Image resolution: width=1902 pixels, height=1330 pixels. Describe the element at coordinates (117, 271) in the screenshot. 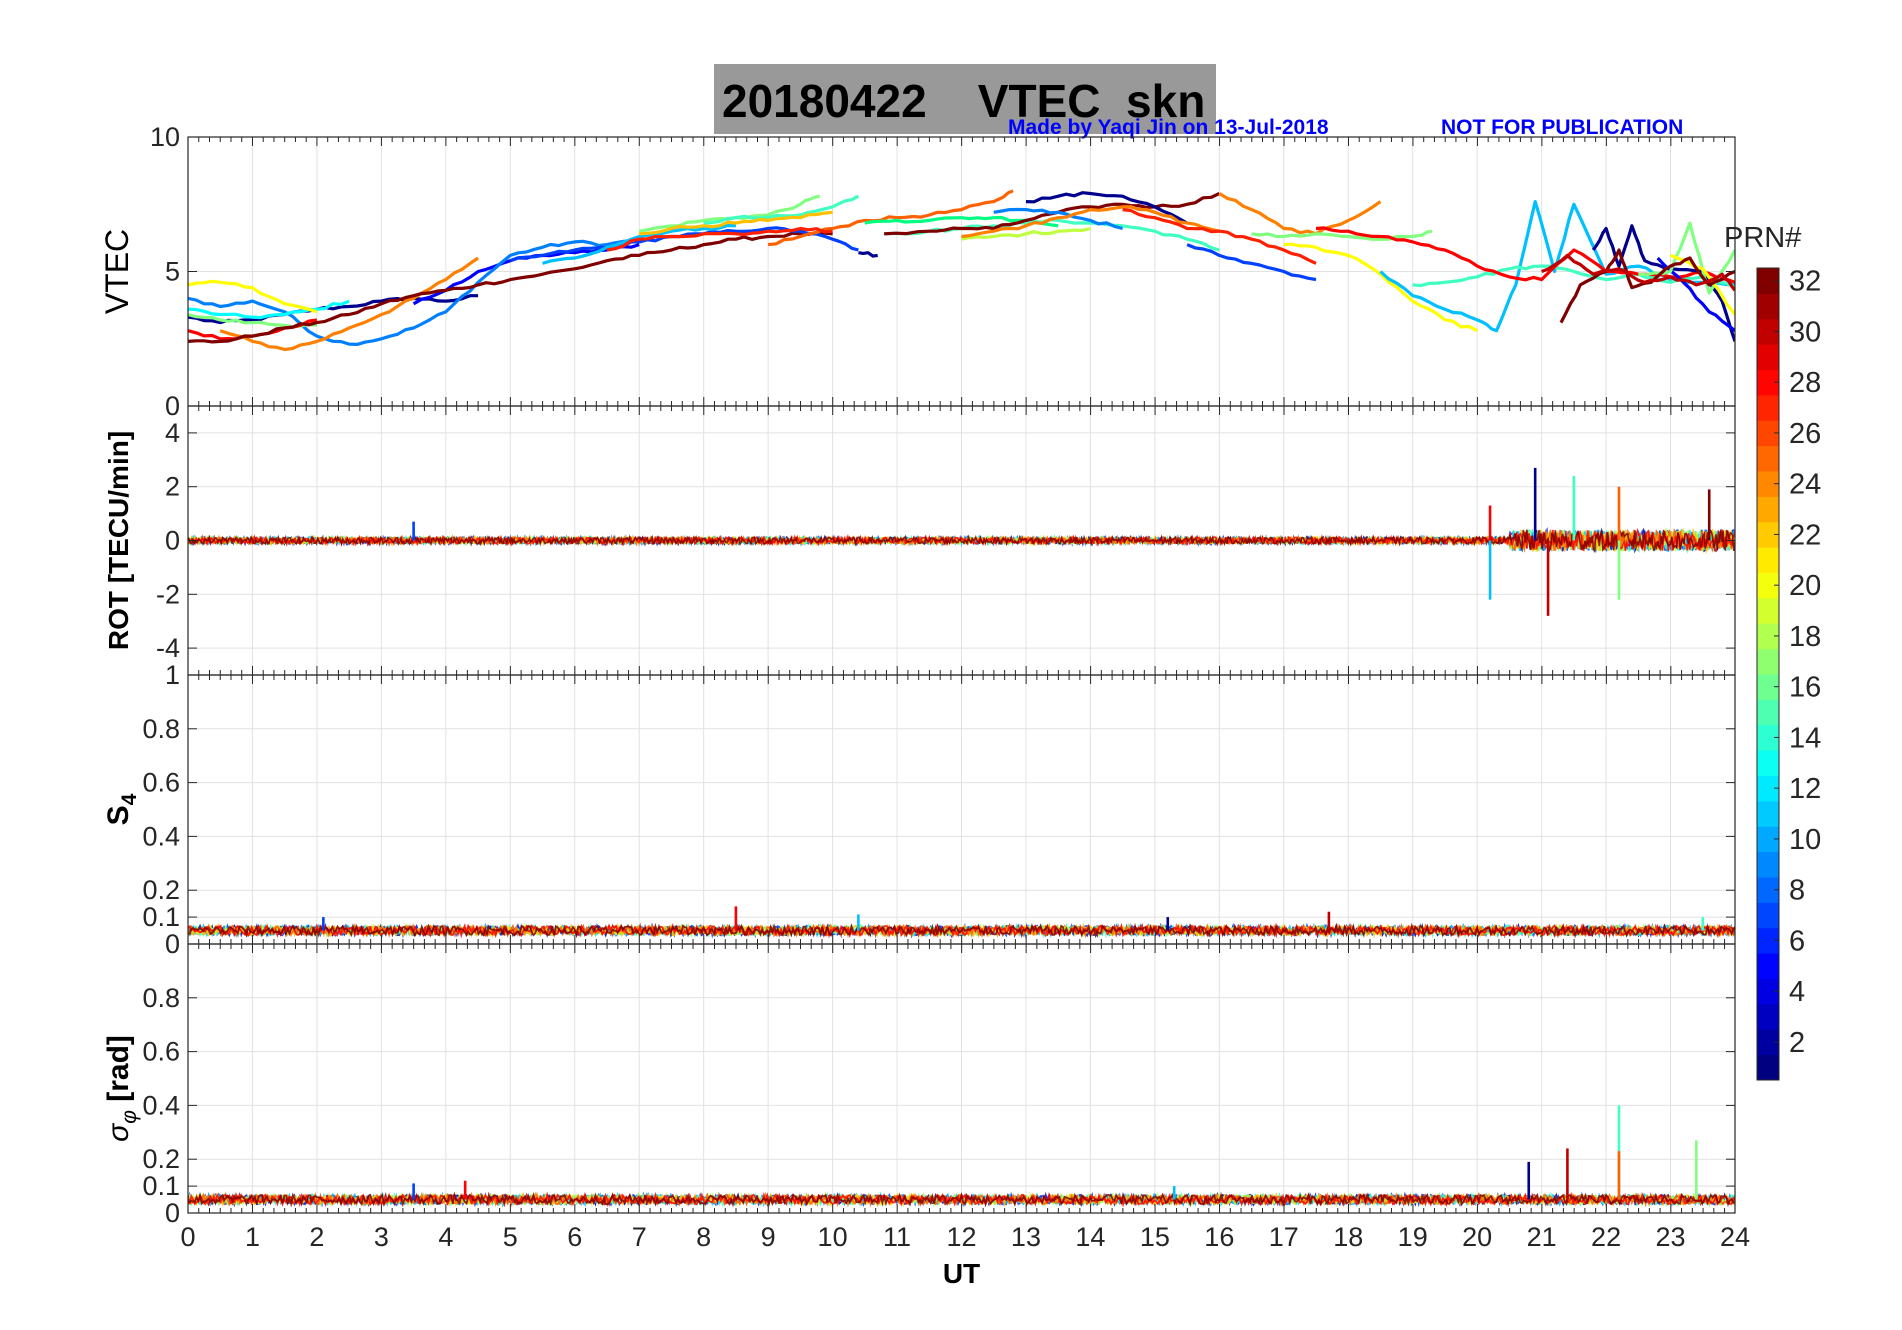

I see `y-axis-label: VTEC` at that location.